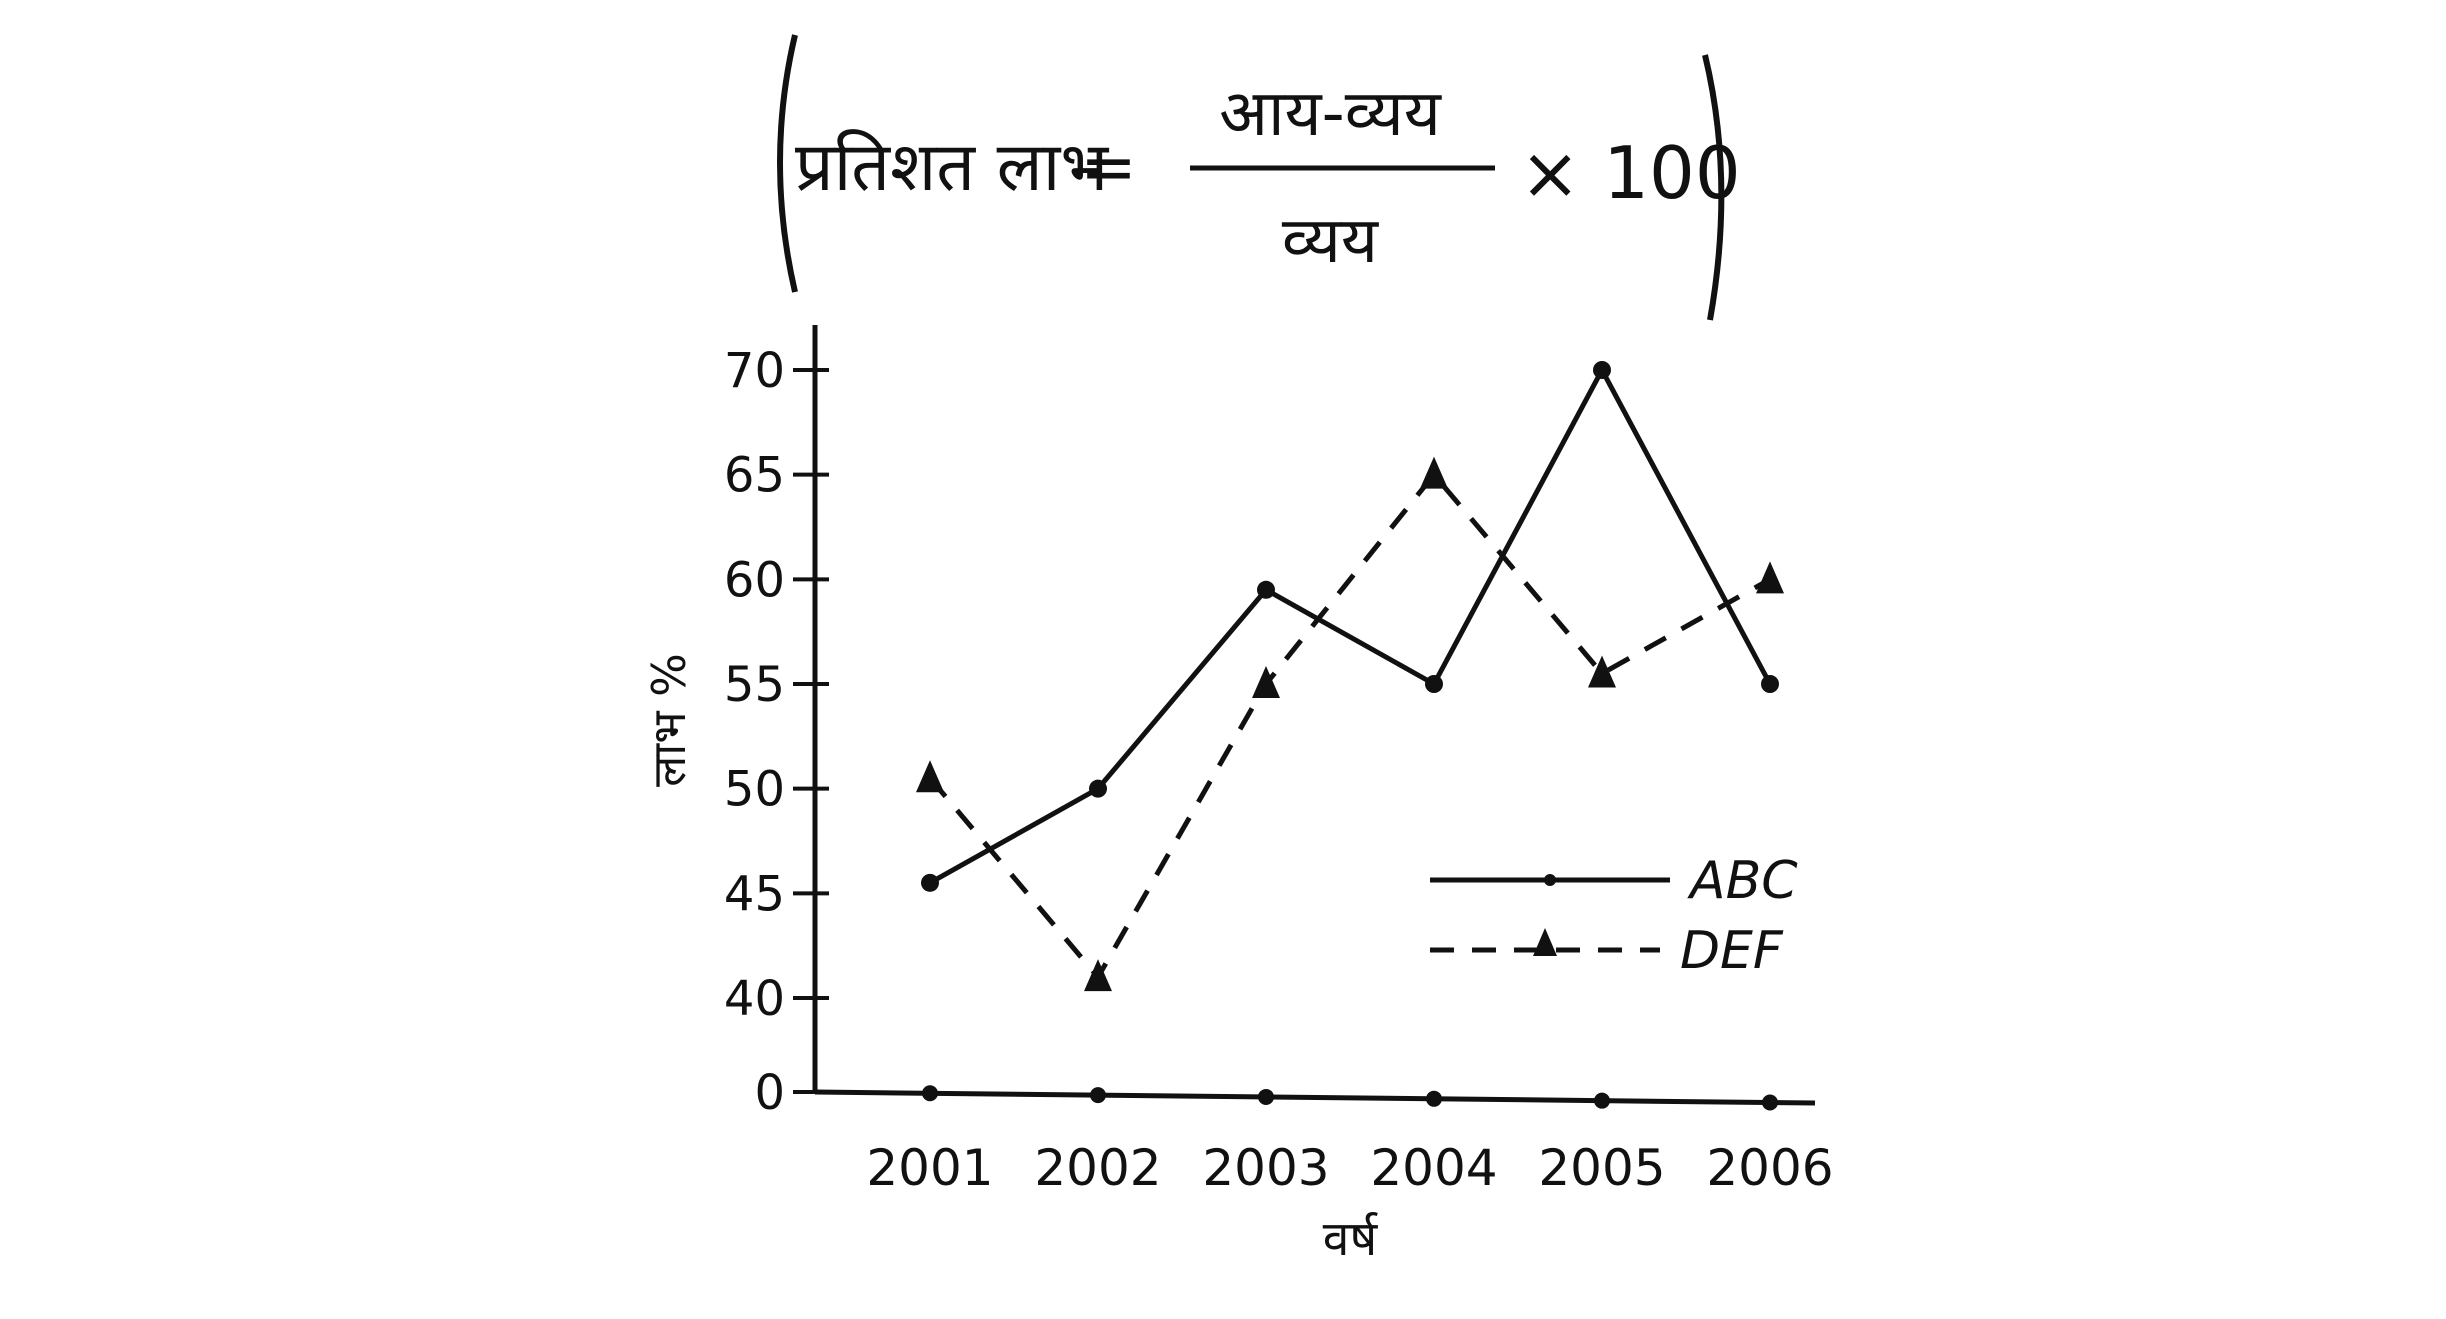 The width and height of the screenshot is (2446, 1319). Describe the element at coordinates (1713, 187) in the screenshot. I see `formula-right-paren` at that location.